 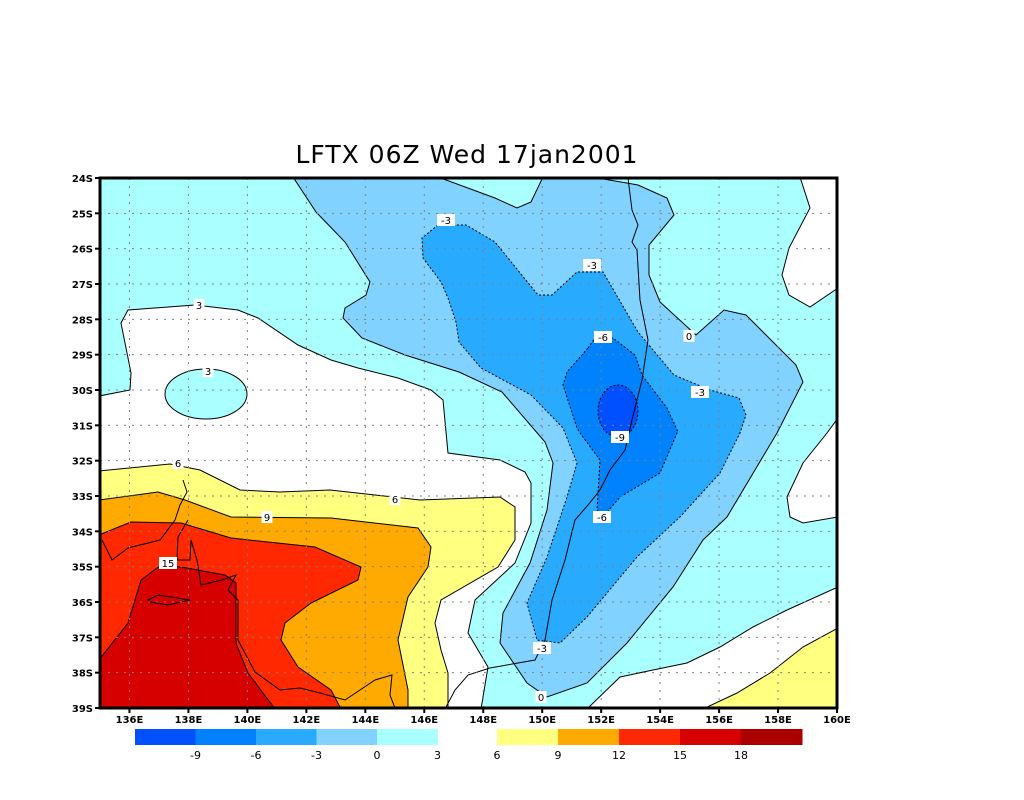 I want to click on colorbar-label: -9, so click(x=195, y=755).